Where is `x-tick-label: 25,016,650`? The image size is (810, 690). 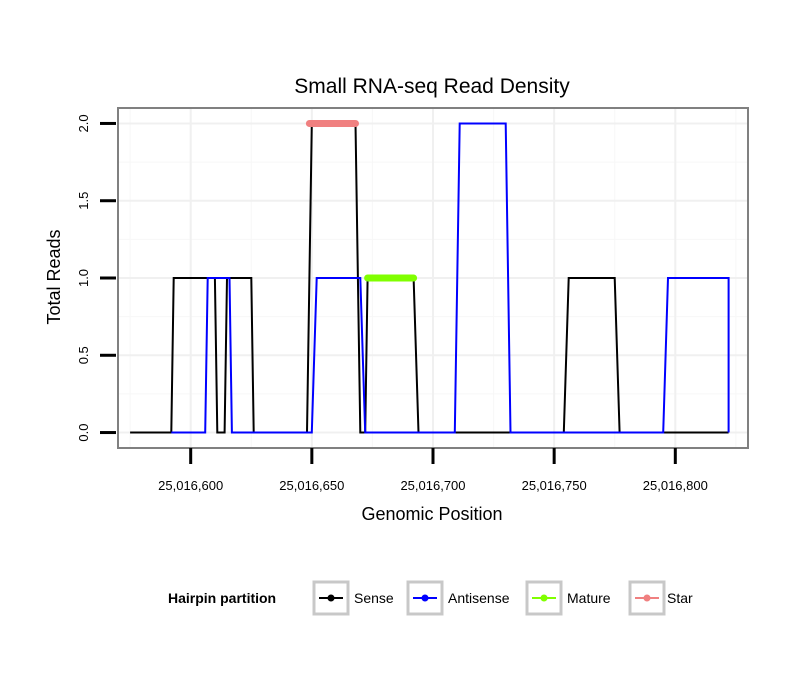 x-tick-label: 25,016,650 is located at coordinates (311, 485).